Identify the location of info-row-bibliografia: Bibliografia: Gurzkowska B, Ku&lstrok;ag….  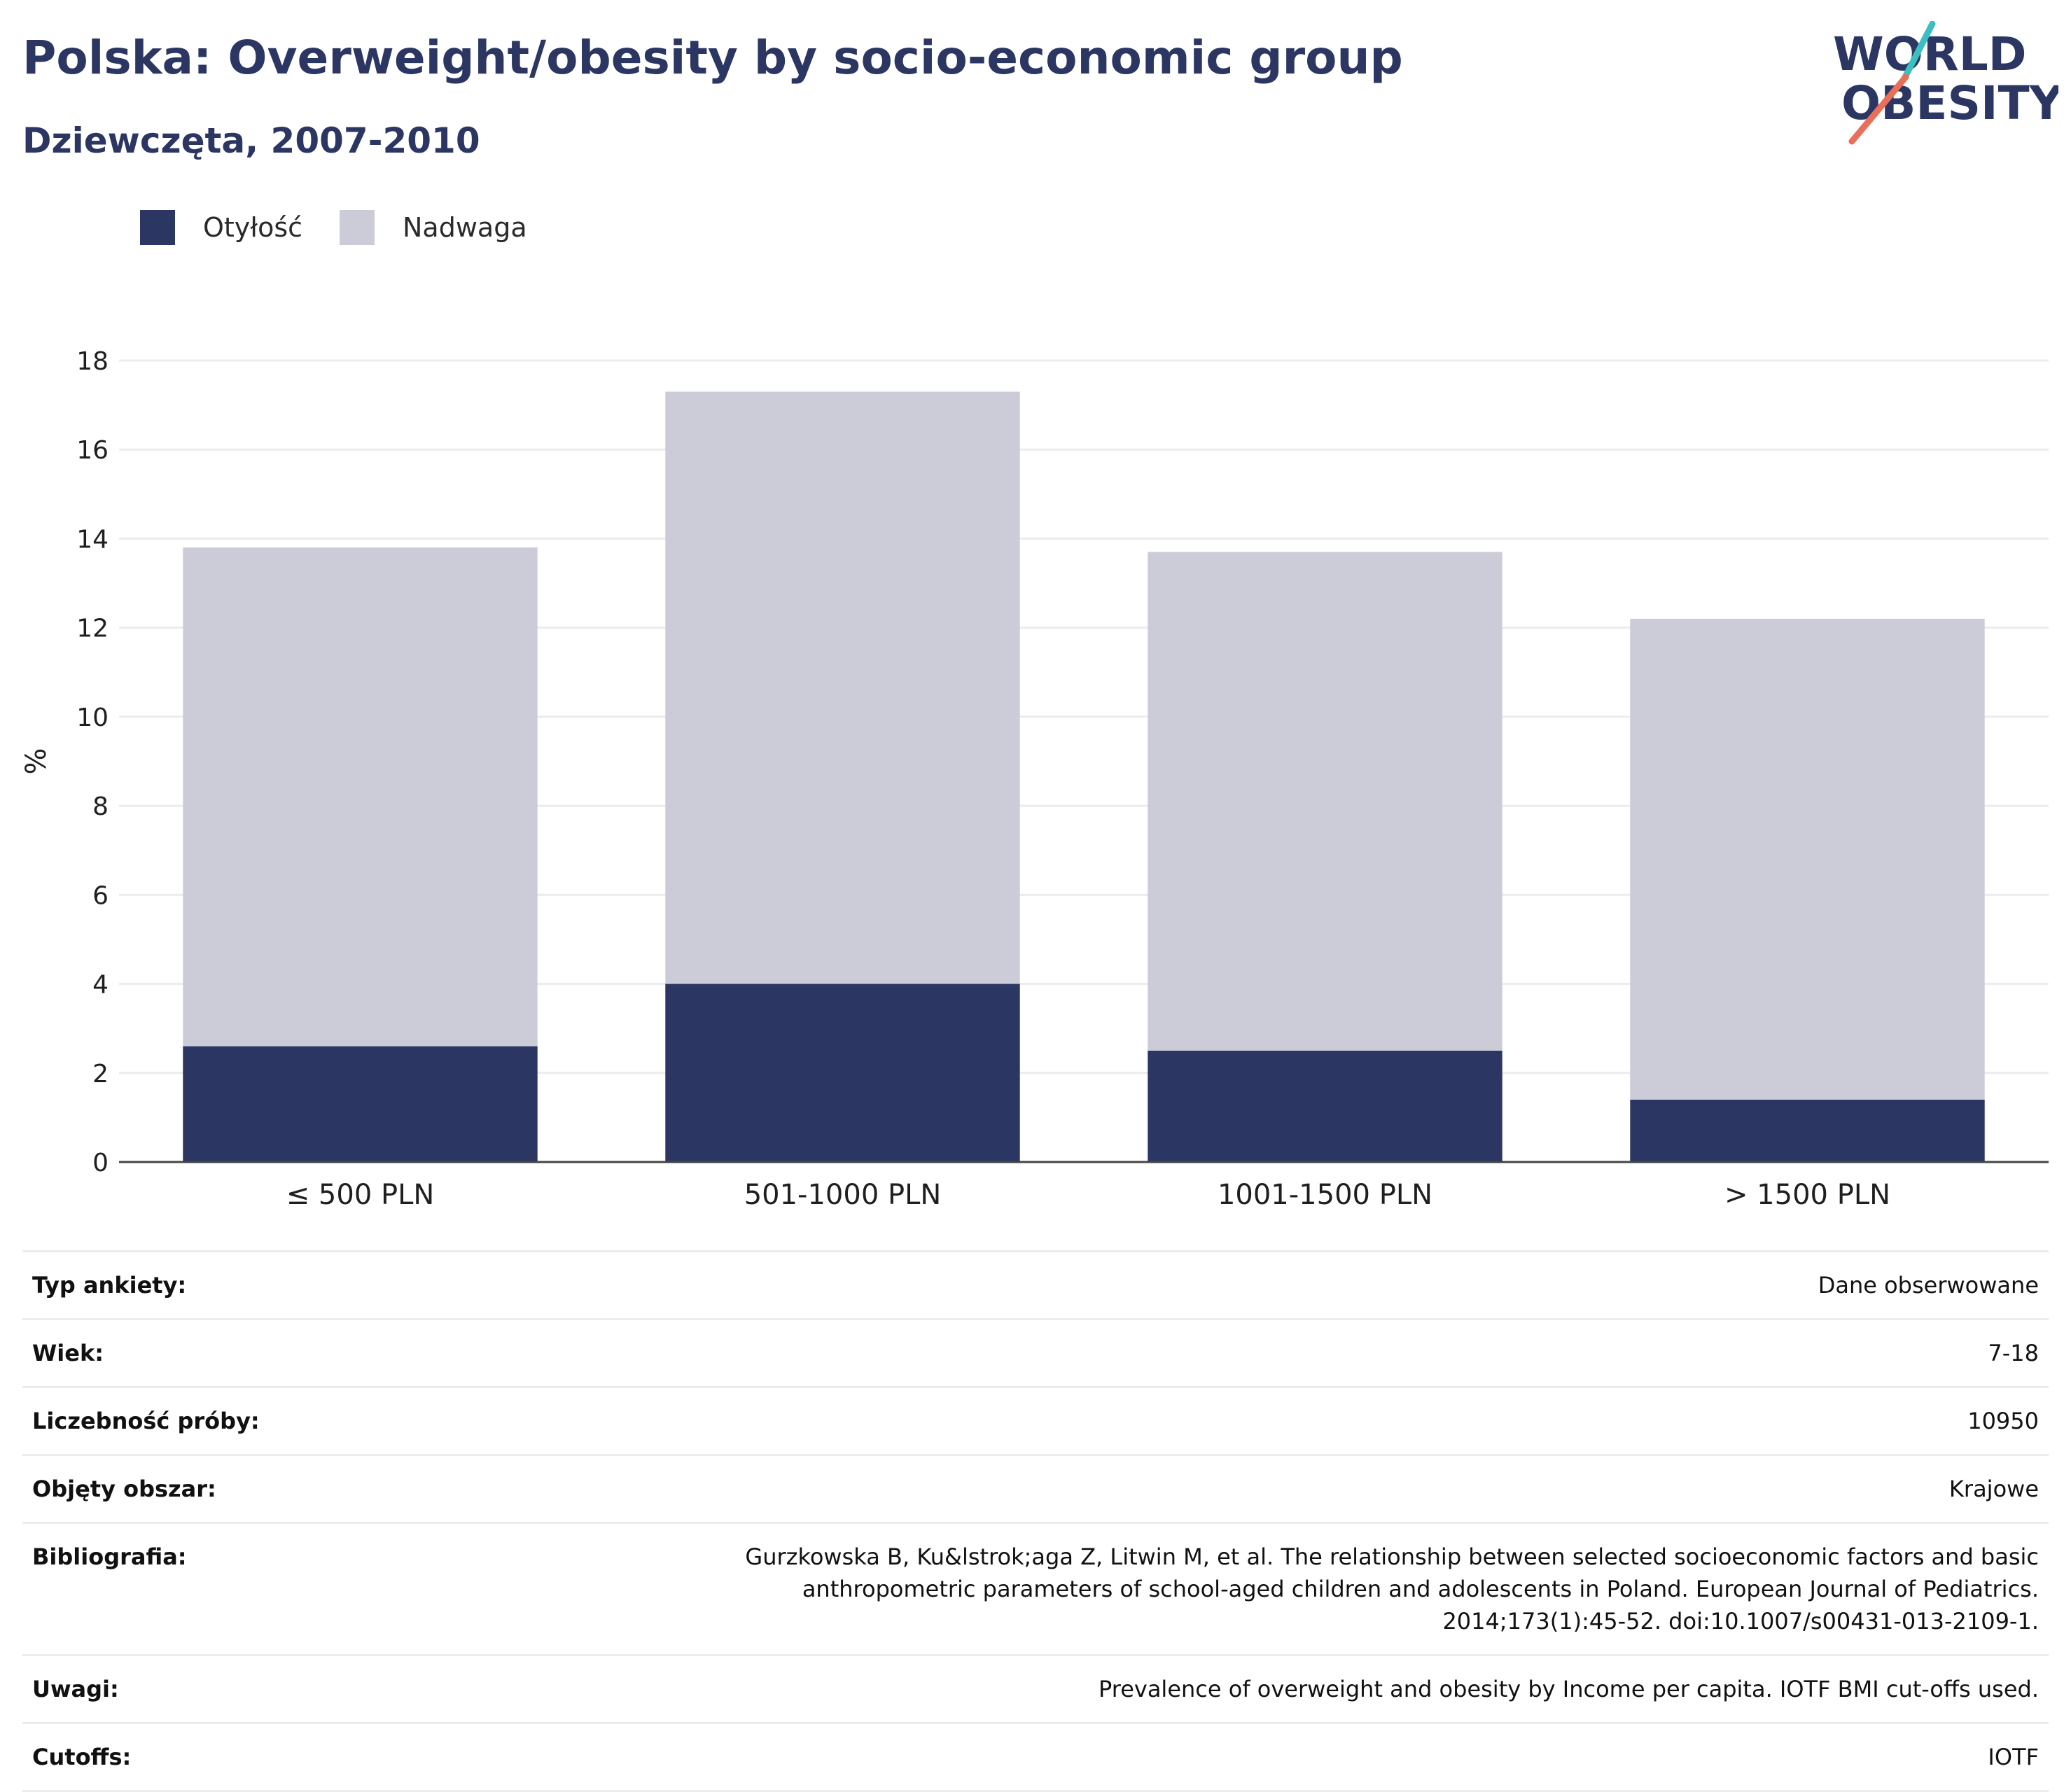
(1035, 1588).